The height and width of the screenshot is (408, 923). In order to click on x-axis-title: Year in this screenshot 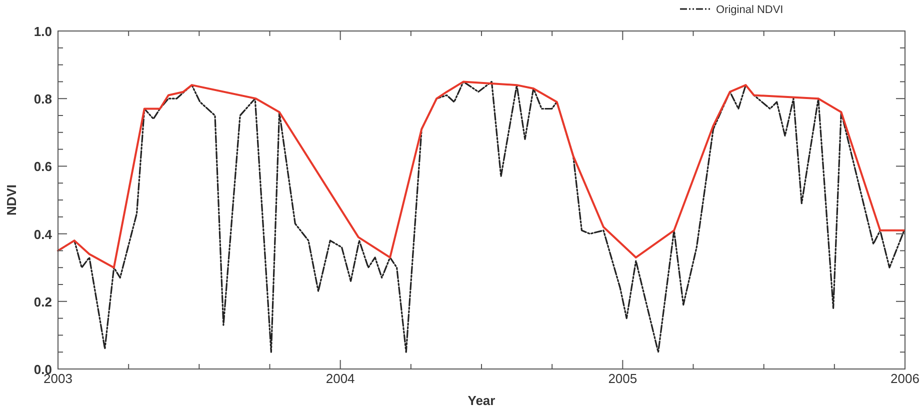, I will do `click(482, 400)`.